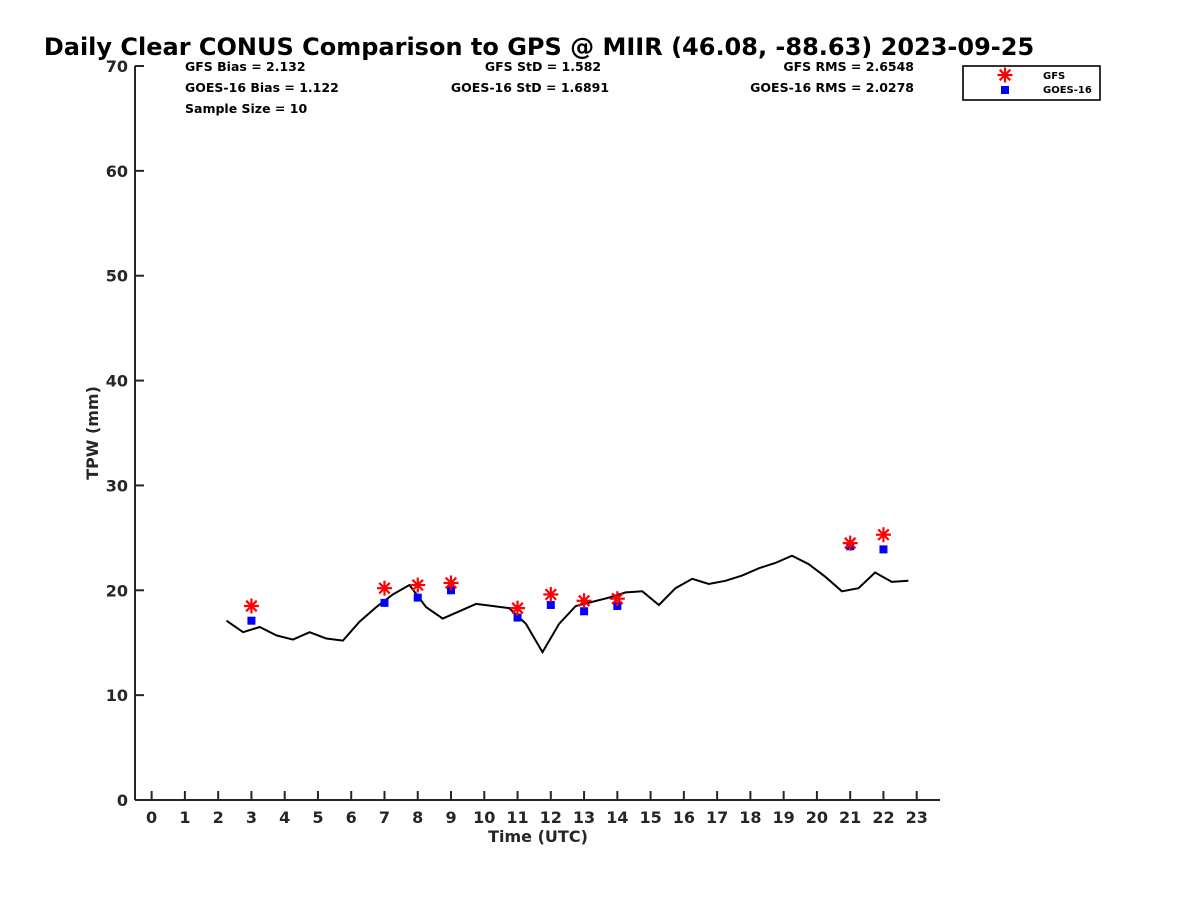  Describe the element at coordinates (117, 381) in the screenshot. I see `y-tick-label: 40` at that location.